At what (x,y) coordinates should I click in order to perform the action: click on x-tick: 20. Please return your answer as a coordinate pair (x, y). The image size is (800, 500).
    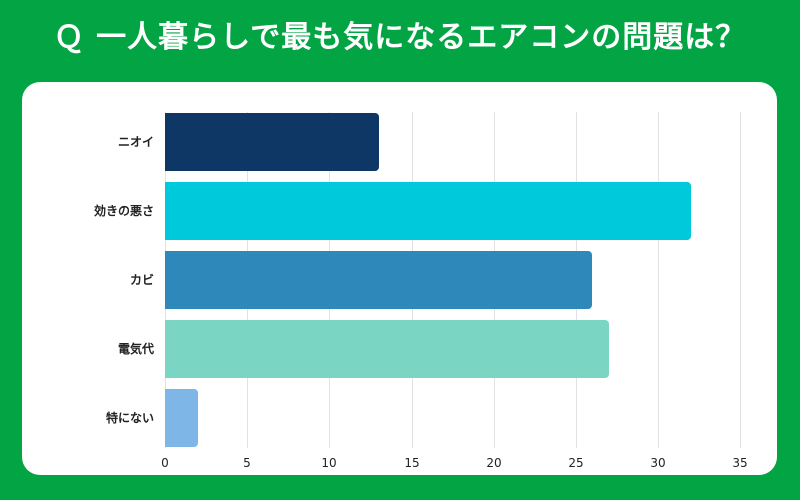
    Looking at the image, I should click on (494, 463).